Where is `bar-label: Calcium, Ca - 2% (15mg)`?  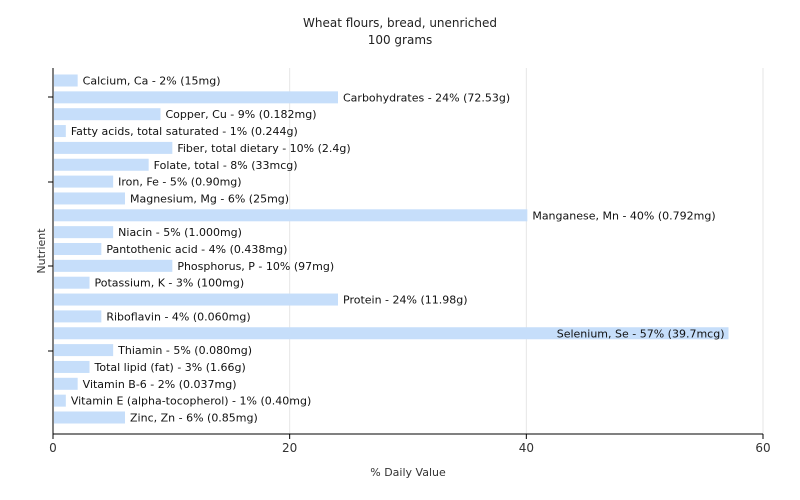
bar-label: Calcium, Ca - 2% (15mg) is located at coordinates (152, 81).